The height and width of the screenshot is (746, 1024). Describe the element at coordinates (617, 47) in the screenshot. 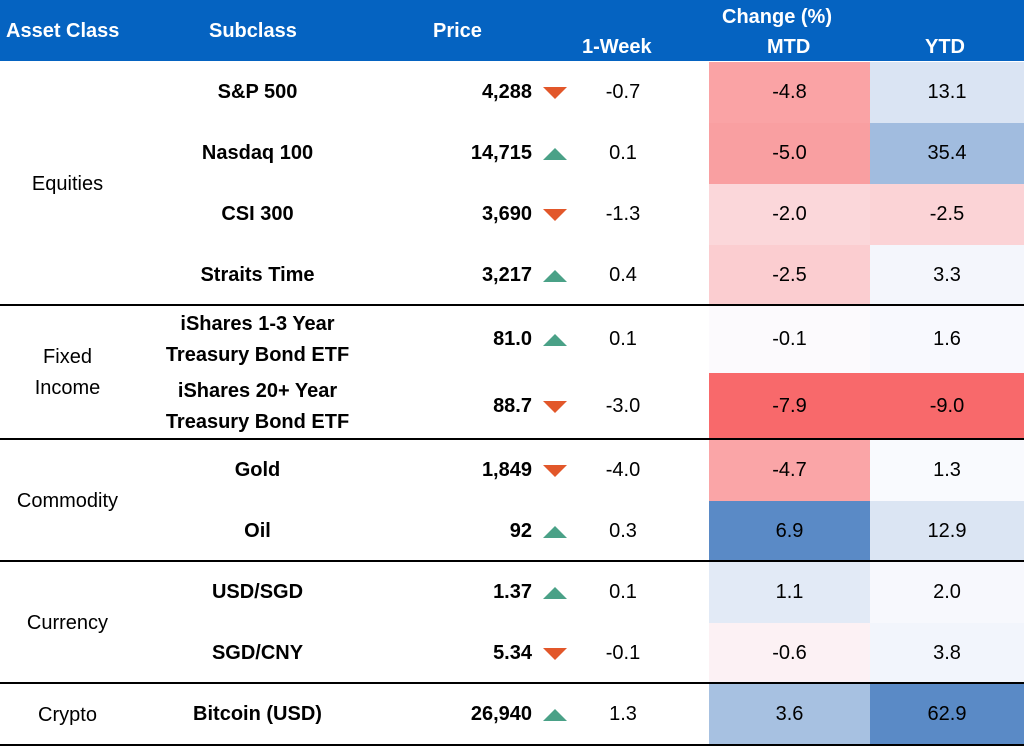

I see `header-1-week: 1-Week` at that location.